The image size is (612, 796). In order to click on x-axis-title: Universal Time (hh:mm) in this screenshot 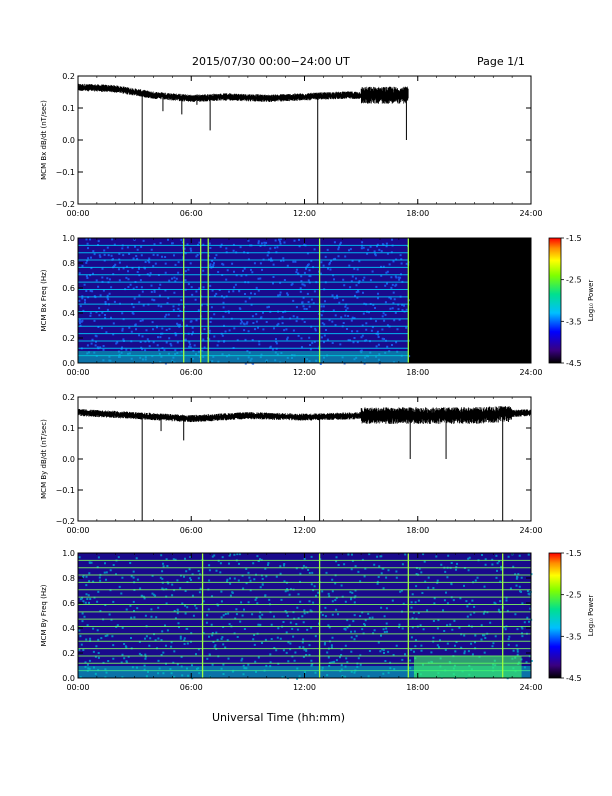, I will do `click(278, 717)`.